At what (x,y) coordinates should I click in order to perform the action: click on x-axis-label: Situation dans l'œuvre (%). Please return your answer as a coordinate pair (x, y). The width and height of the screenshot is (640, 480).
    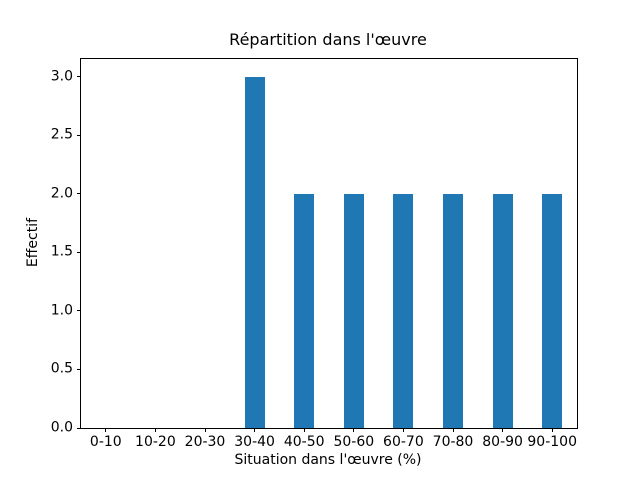
    Looking at the image, I should click on (328, 460).